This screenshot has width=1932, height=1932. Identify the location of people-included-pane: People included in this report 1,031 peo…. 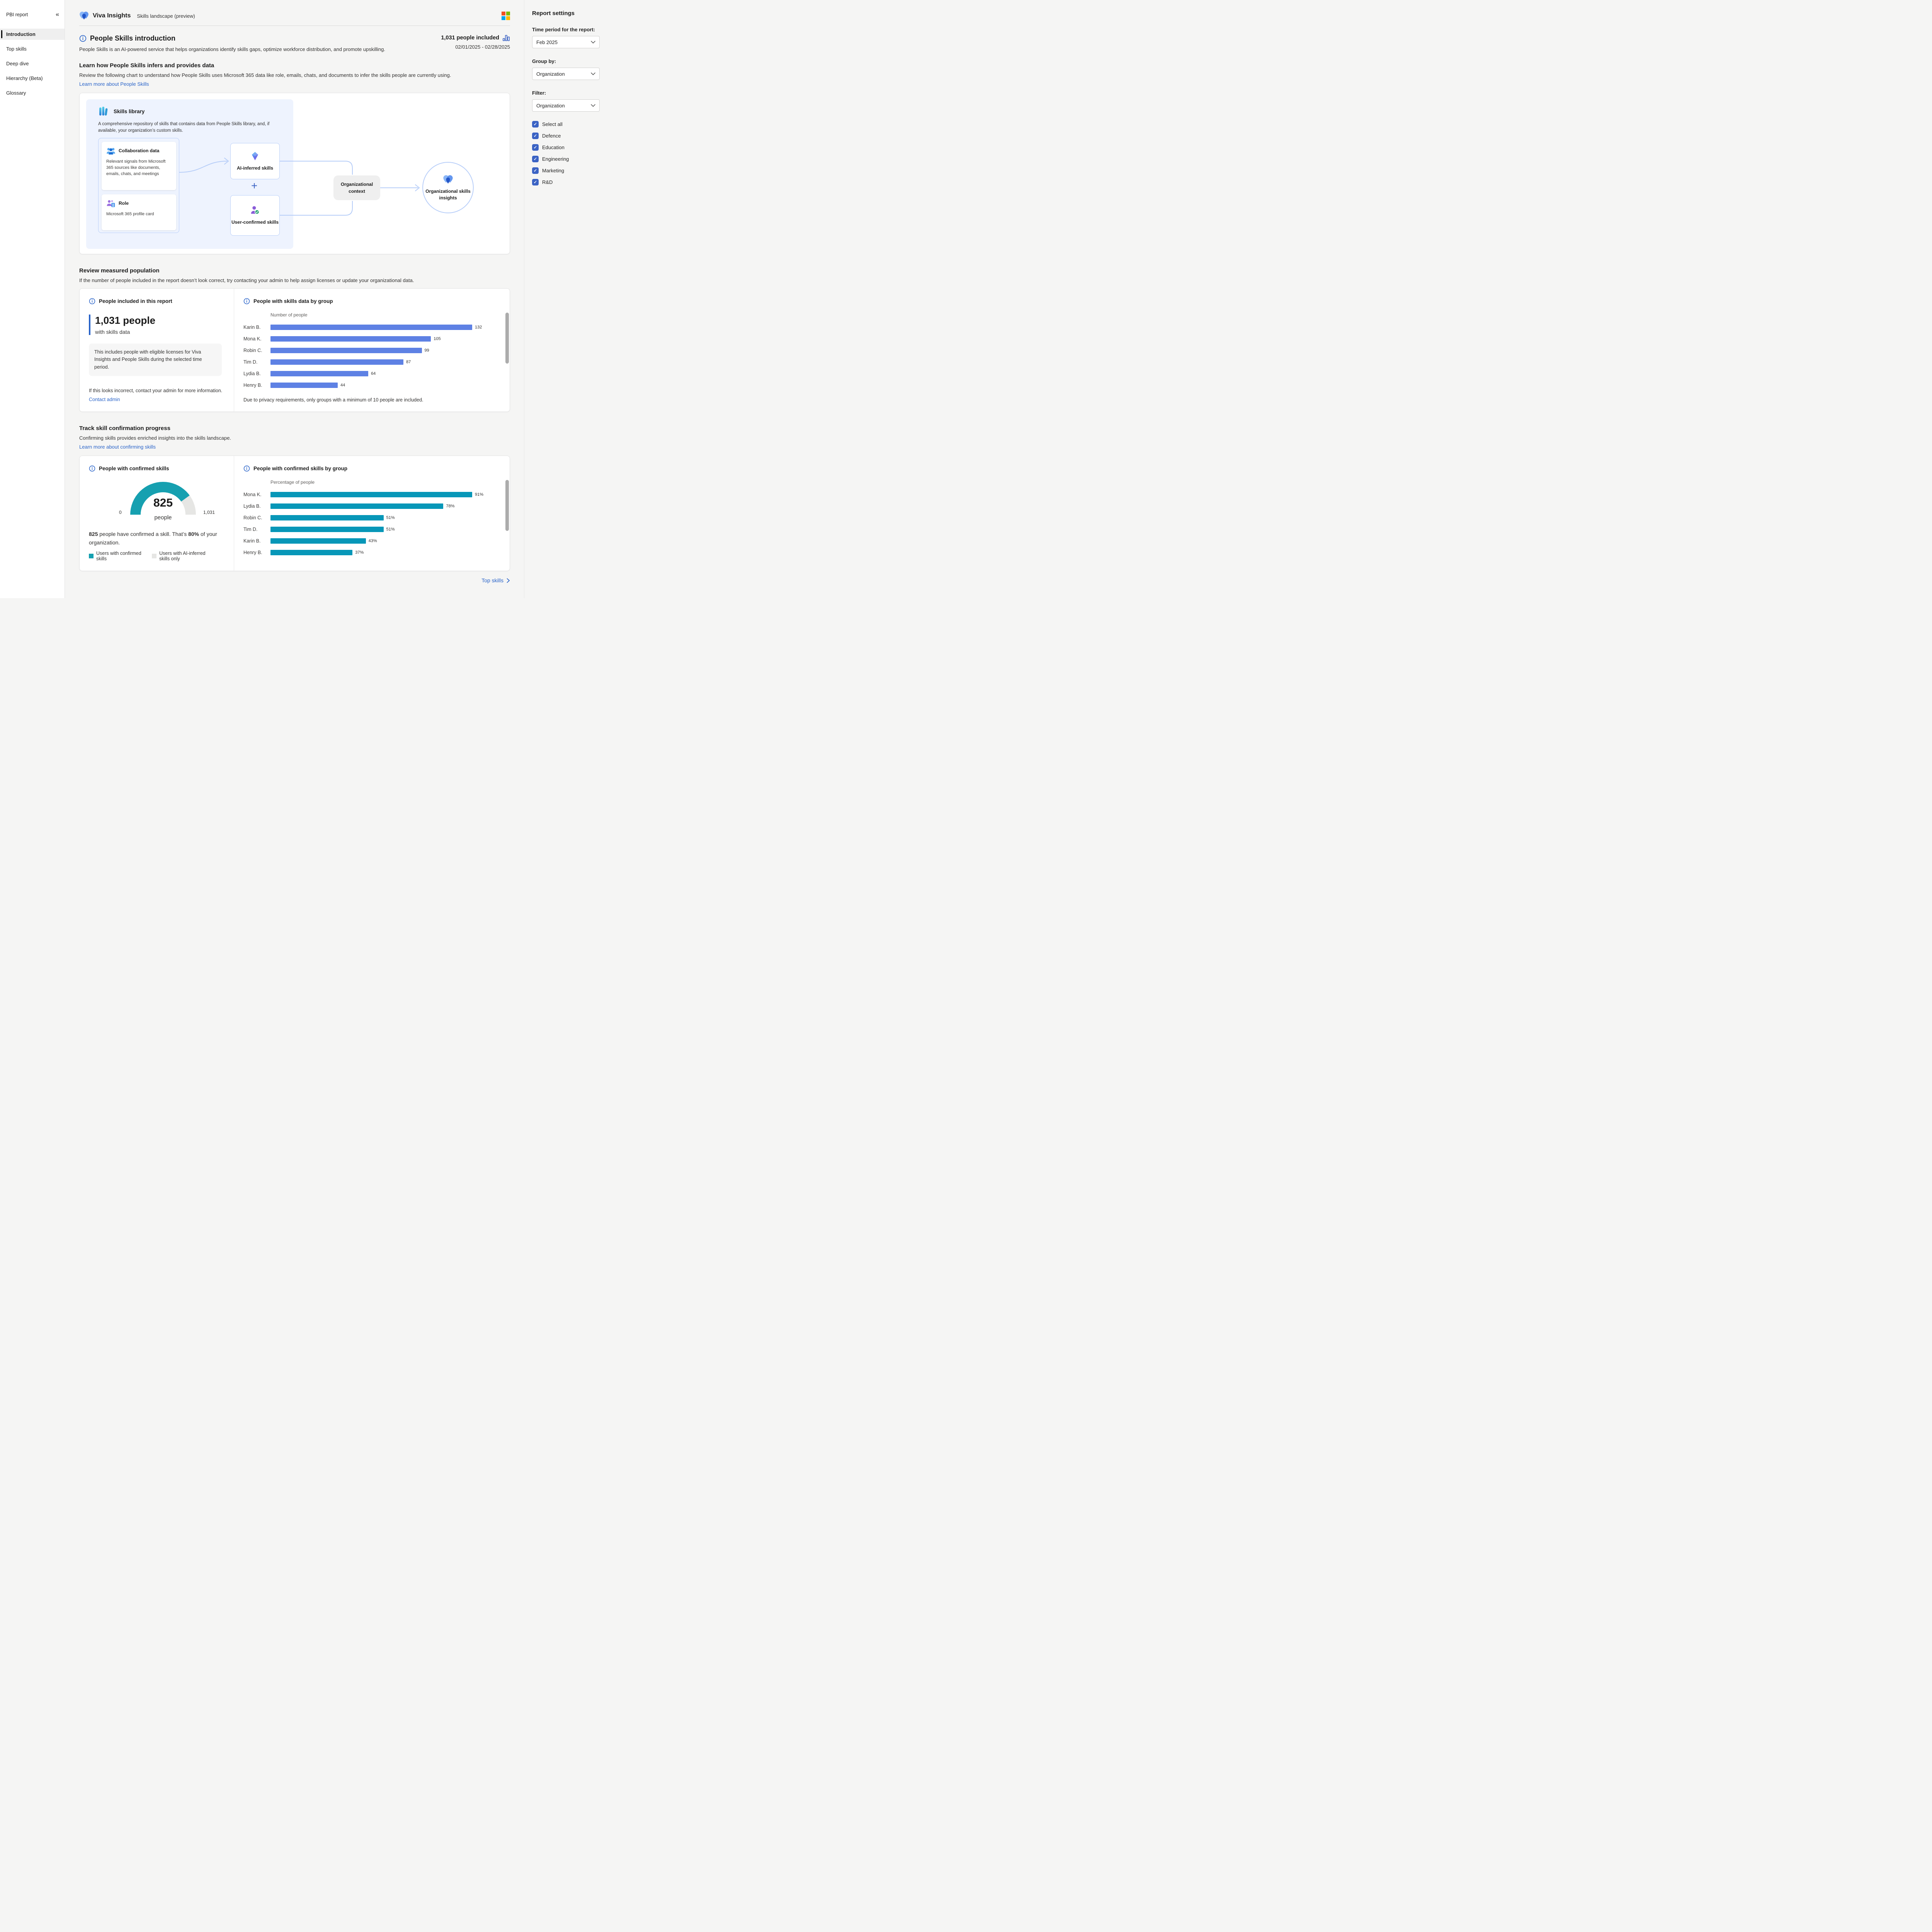
(157, 351).